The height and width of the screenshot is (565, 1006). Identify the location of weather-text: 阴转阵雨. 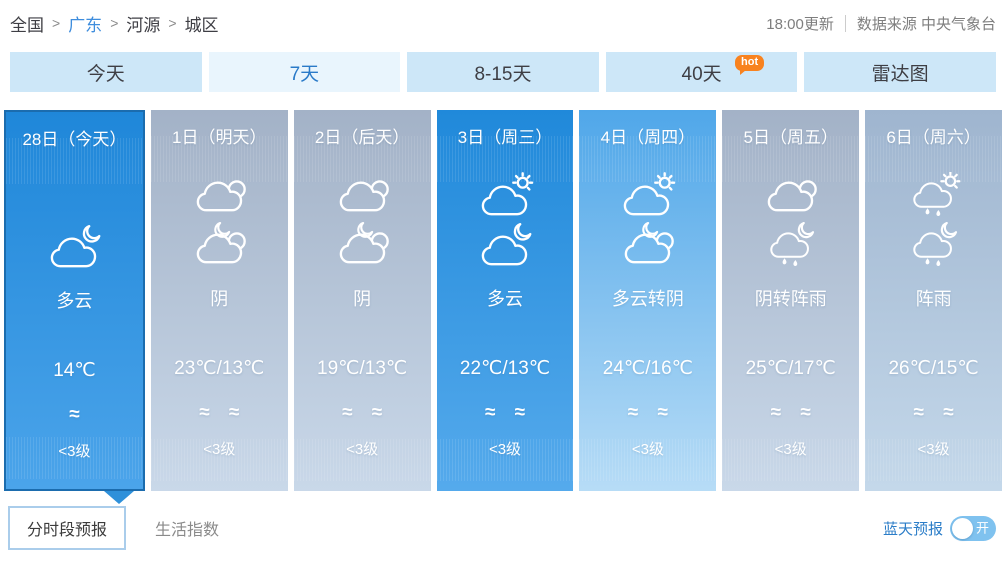
(790, 299).